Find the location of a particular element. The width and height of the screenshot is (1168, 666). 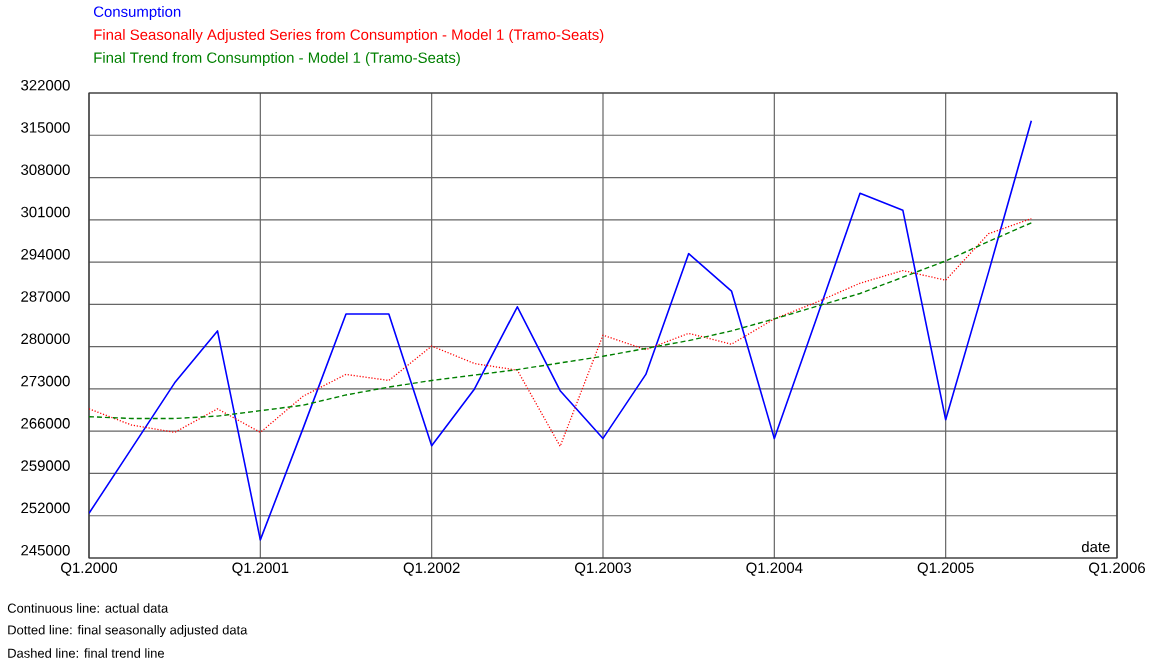

text: Dashed line: final trend line is located at coordinates (86, 653).